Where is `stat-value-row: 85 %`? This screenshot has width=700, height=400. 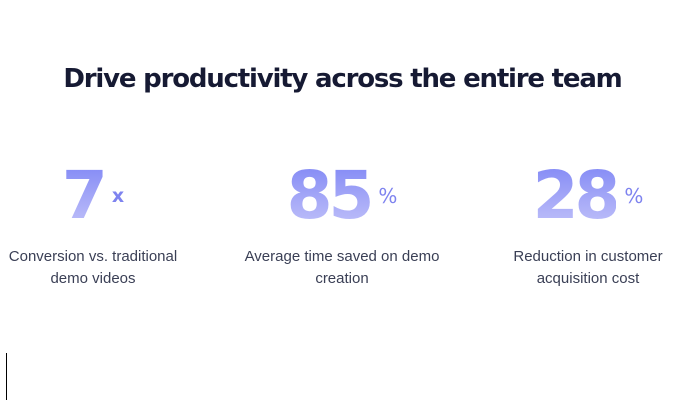
stat-value-row: 85 % is located at coordinates (342, 196).